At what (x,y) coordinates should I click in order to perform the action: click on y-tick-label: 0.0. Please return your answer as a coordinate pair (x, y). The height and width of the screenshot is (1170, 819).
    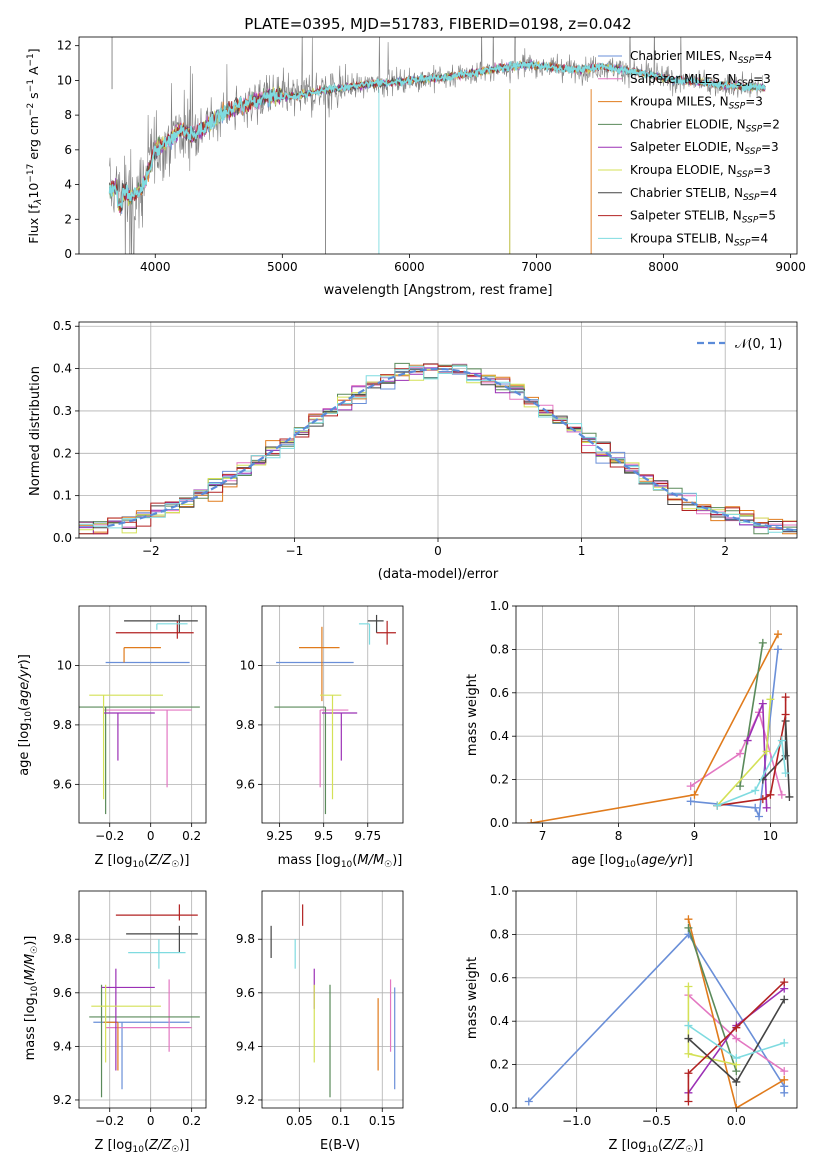
    Looking at the image, I should click on (499, 1108).